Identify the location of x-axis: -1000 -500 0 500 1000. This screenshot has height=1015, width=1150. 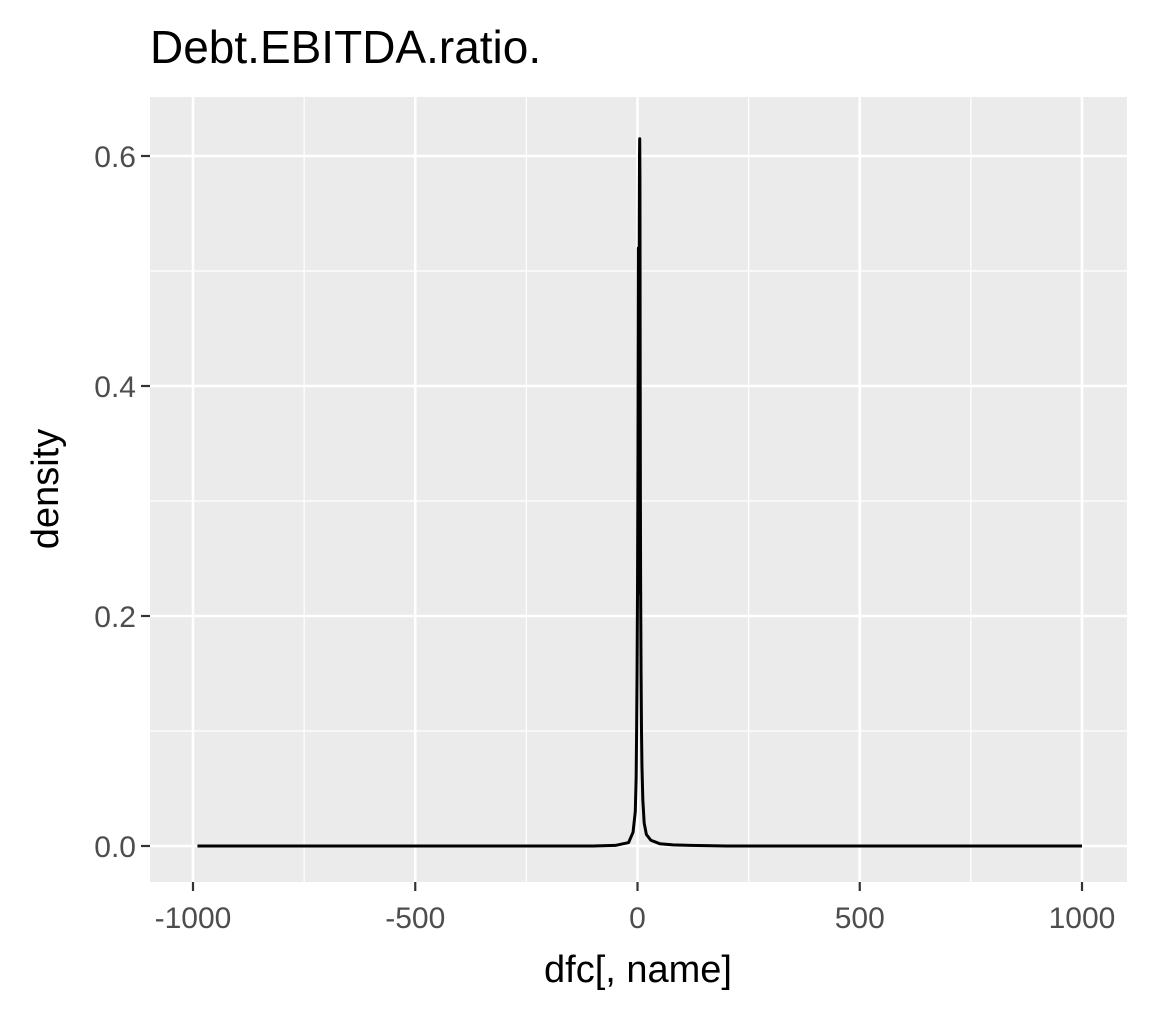
(635, 908).